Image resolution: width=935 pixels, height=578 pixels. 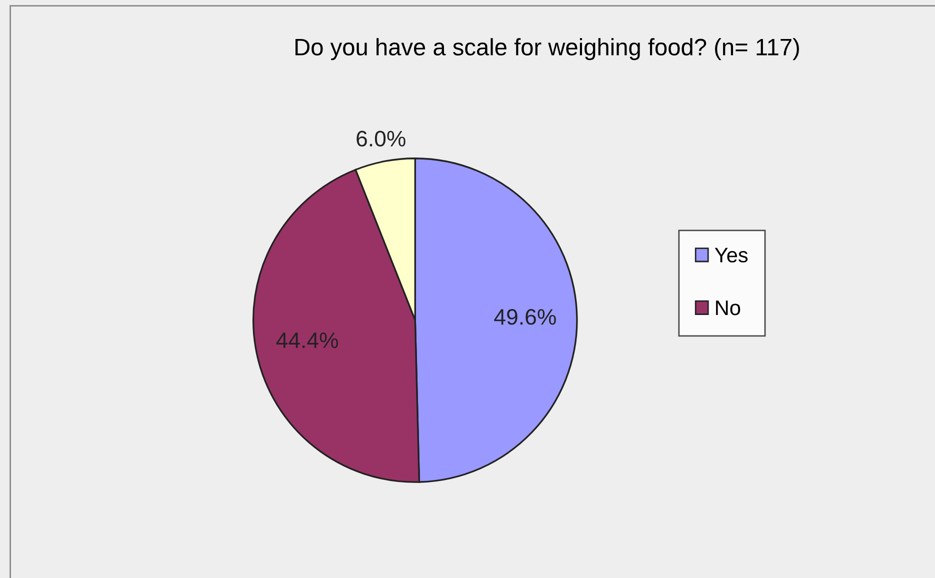 I want to click on legend-label: Yes, so click(x=731, y=255).